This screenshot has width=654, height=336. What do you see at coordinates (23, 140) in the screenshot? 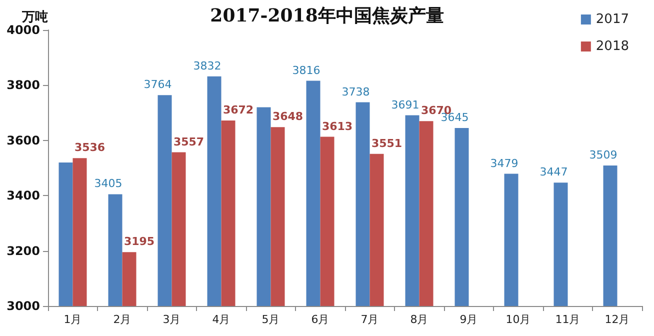
I see `y-tick-label: 3600` at bounding box center [23, 140].